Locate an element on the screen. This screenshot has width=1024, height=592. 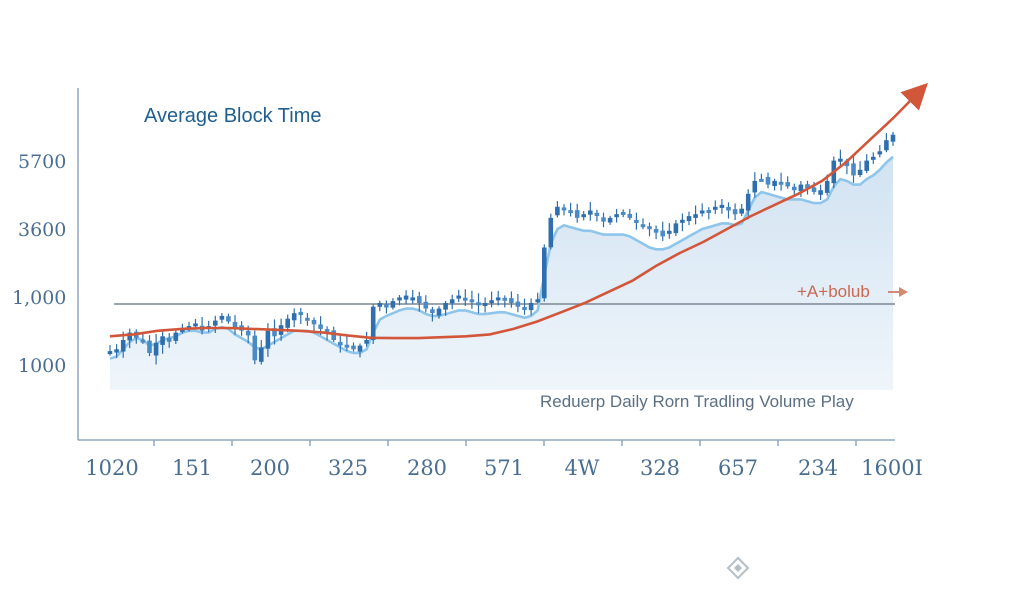
chart-title: Average Block Time is located at coordinates (233, 116).